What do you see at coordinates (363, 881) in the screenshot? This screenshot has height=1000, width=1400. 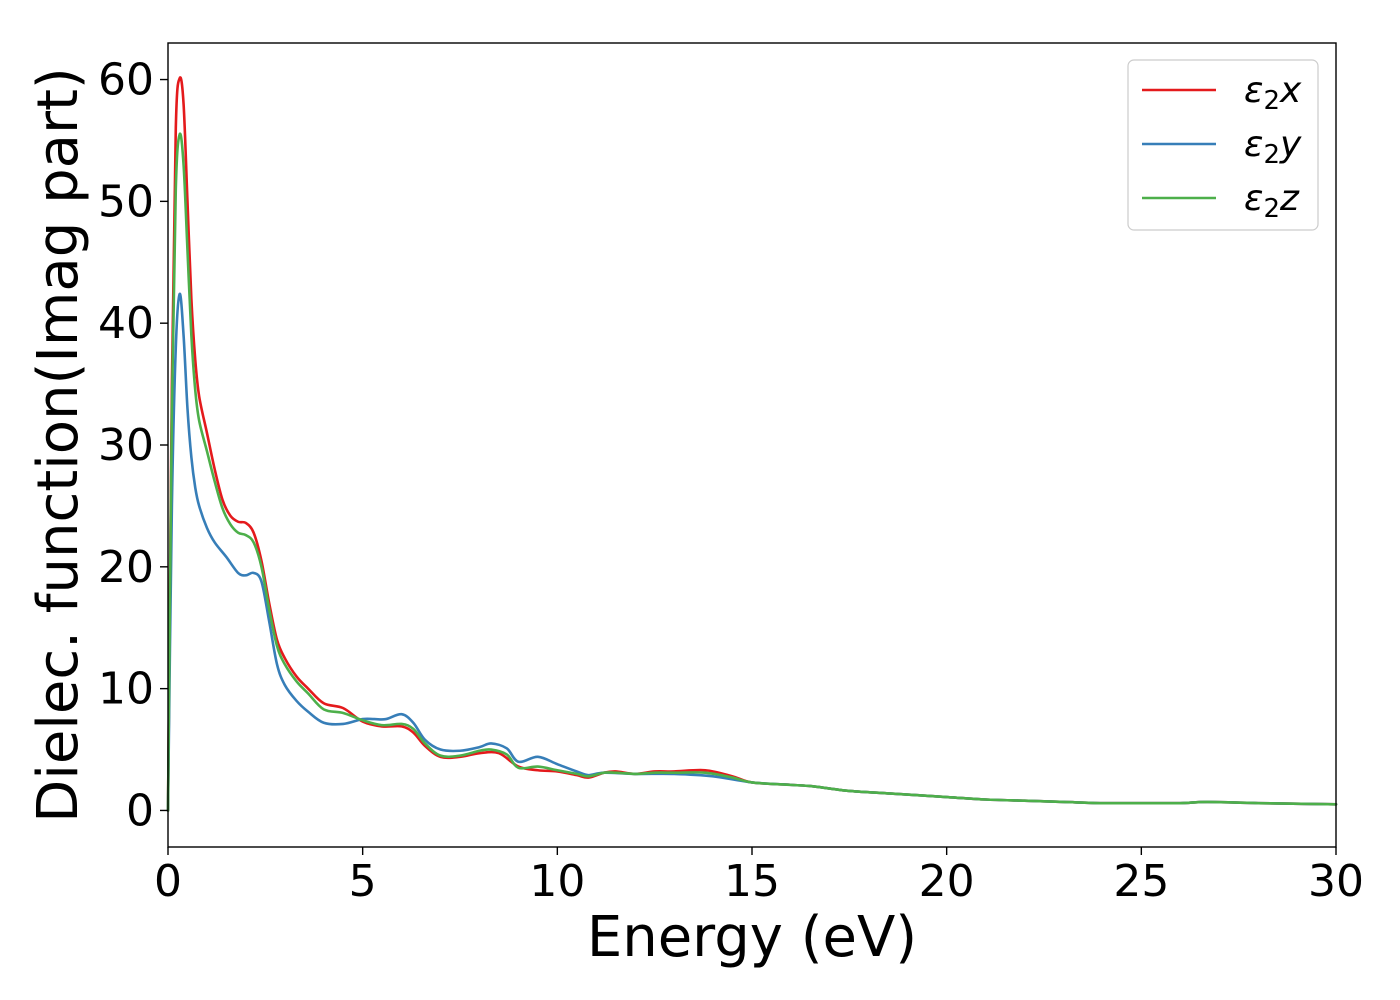 I see `x-tick-label: 5` at bounding box center [363, 881].